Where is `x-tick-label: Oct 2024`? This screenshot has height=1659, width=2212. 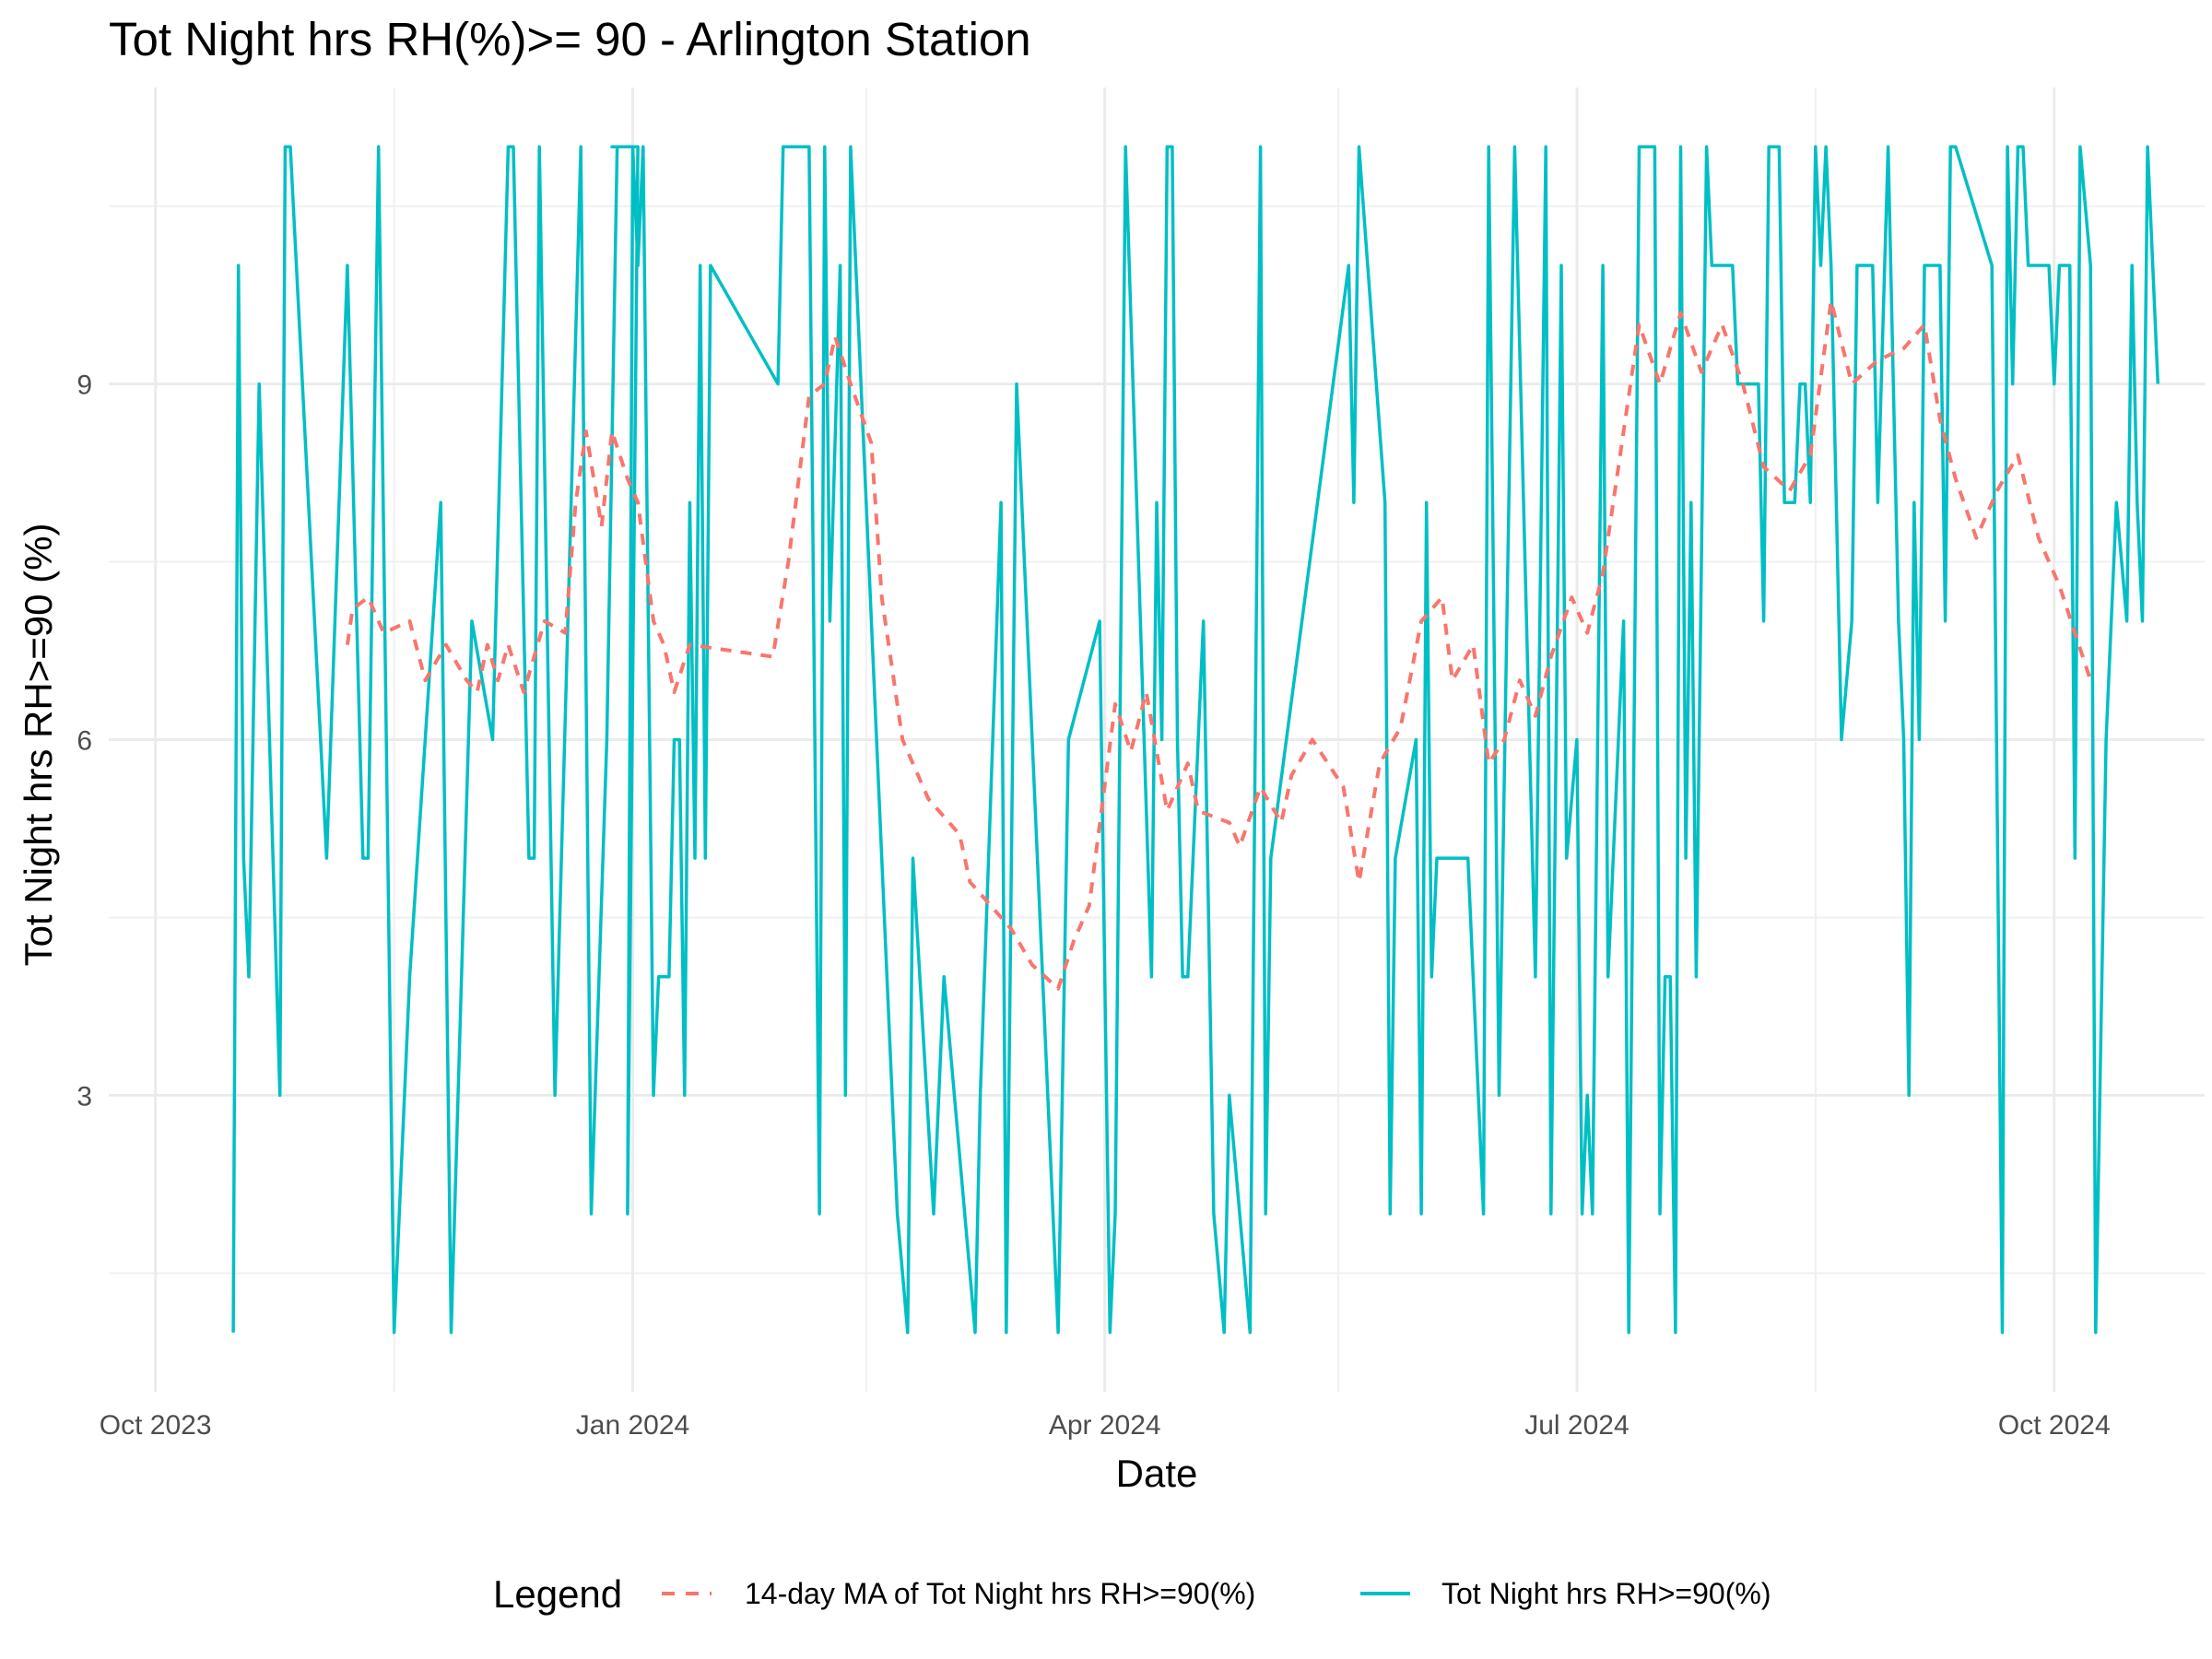 x-tick-label: Oct 2024 is located at coordinates (2054, 1425).